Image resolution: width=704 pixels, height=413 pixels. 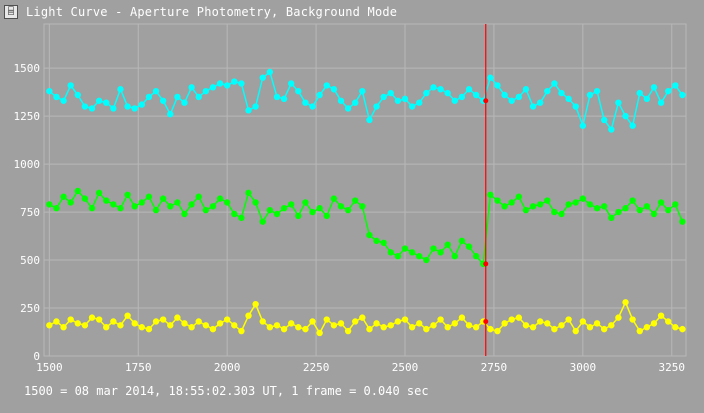 I want to click on x-tick-label: 3000, so click(x=583, y=367).